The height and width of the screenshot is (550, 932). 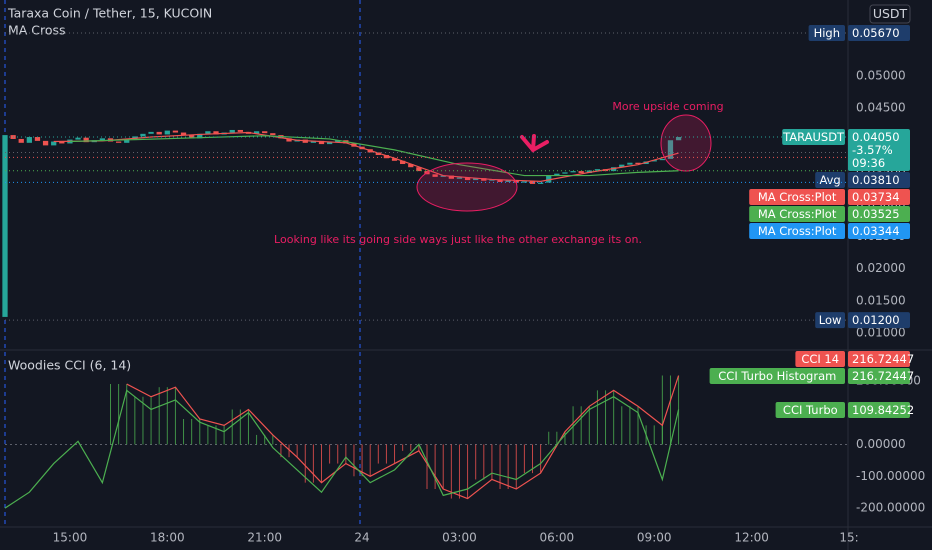 I want to click on arrow, so click(x=534, y=143).